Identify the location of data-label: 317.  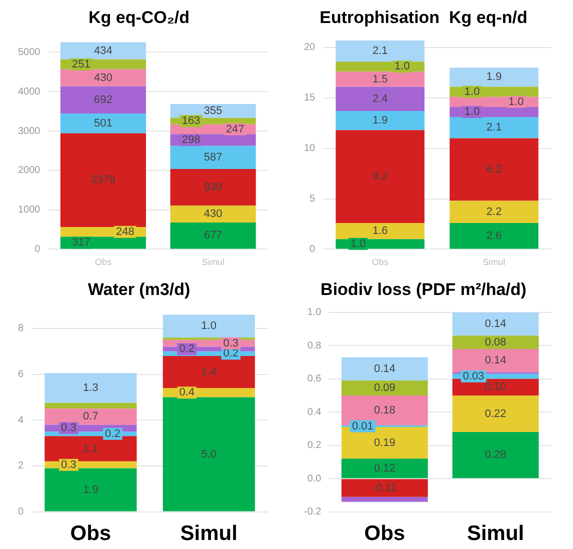
(81, 242).